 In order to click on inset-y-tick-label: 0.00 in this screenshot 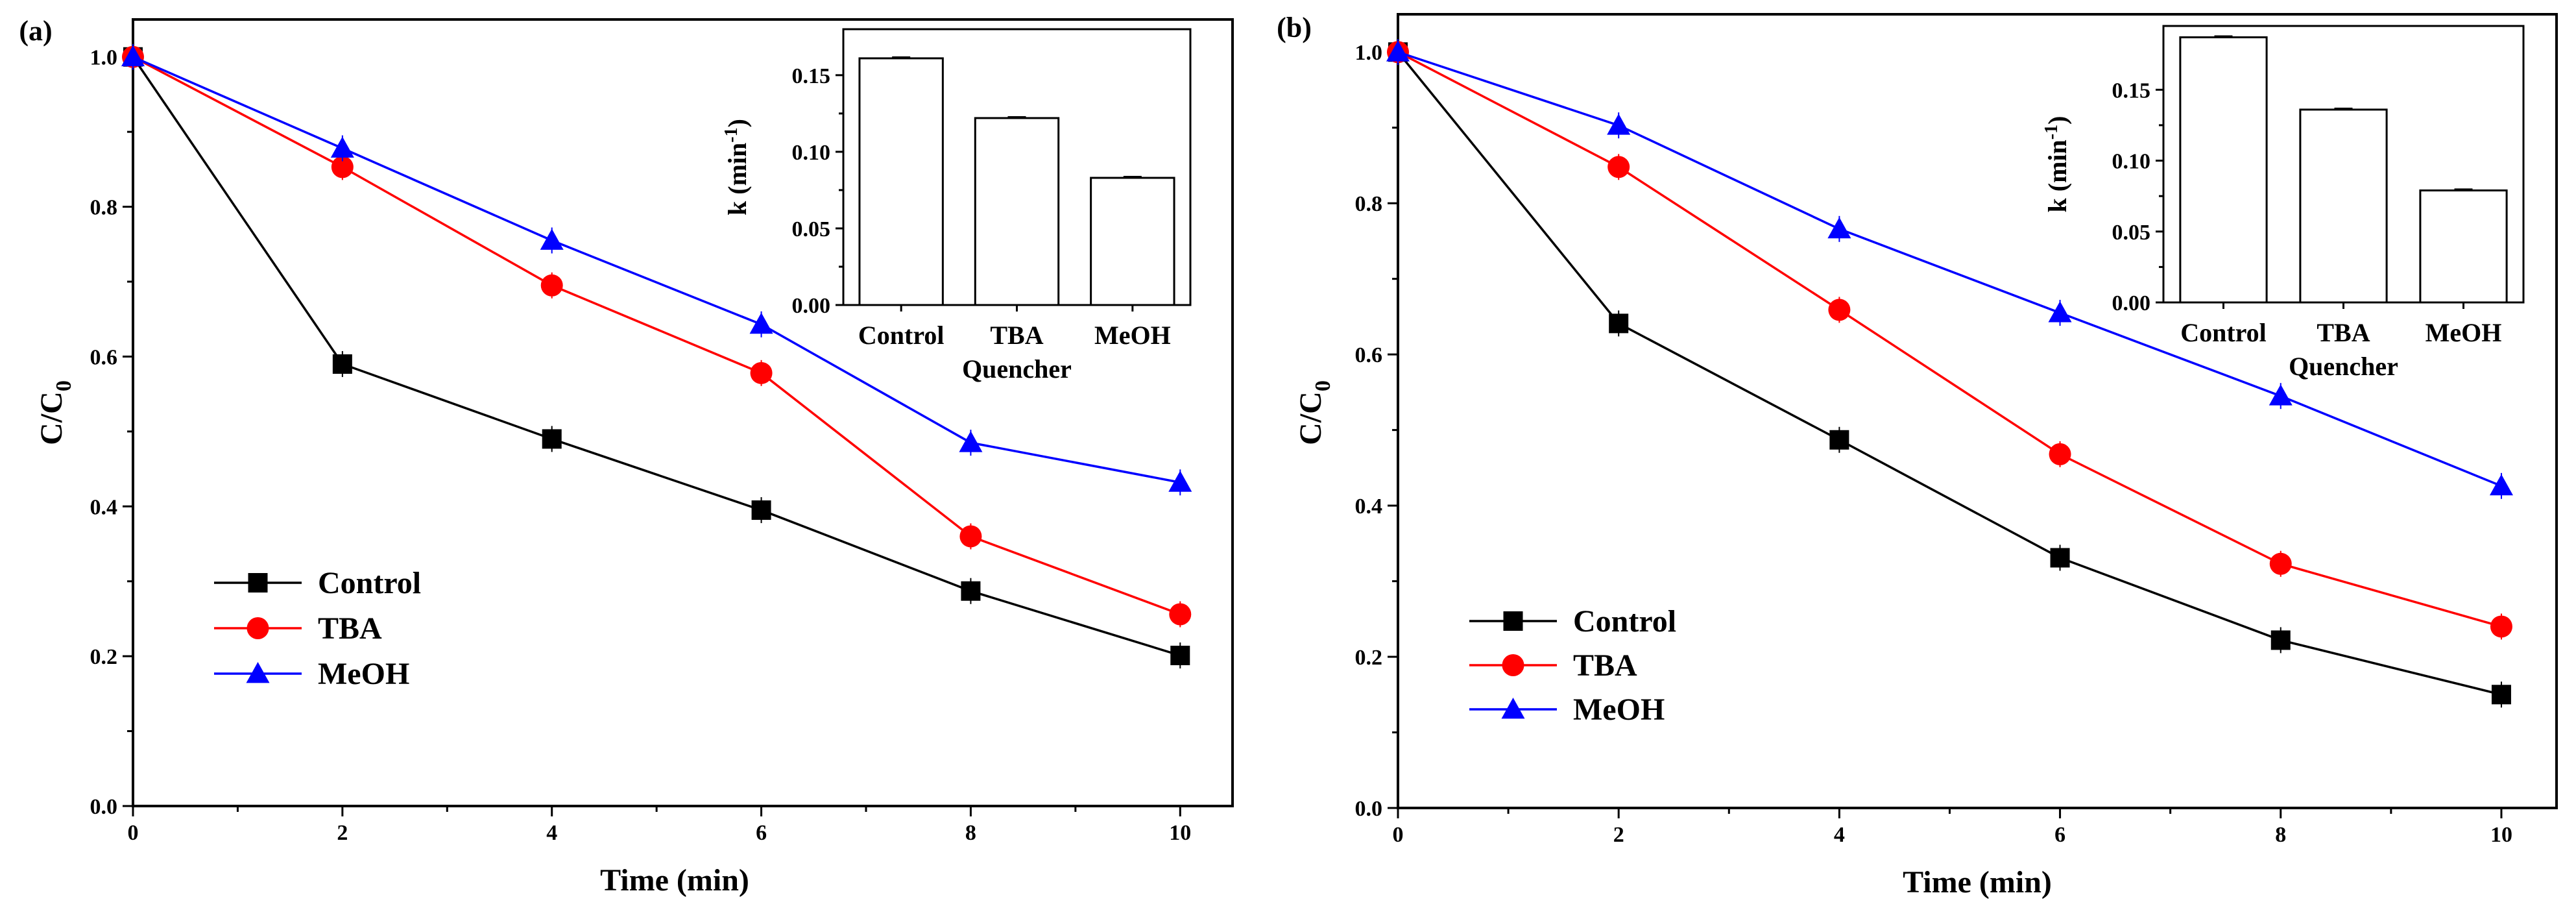, I will do `click(811, 306)`.